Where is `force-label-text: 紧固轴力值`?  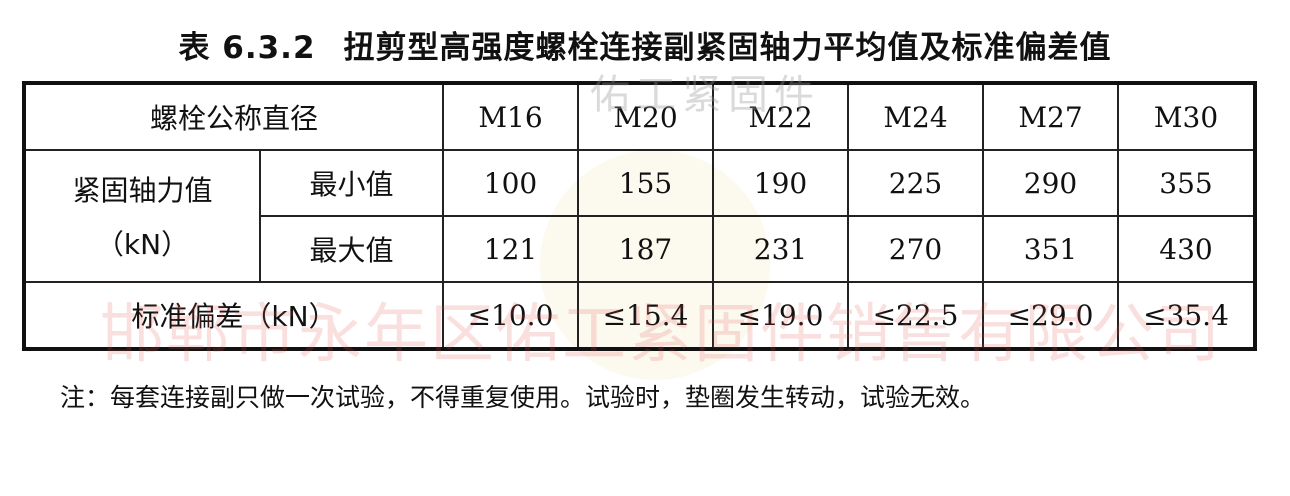 force-label-text: 紧固轴力值 is located at coordinates (142, 190).